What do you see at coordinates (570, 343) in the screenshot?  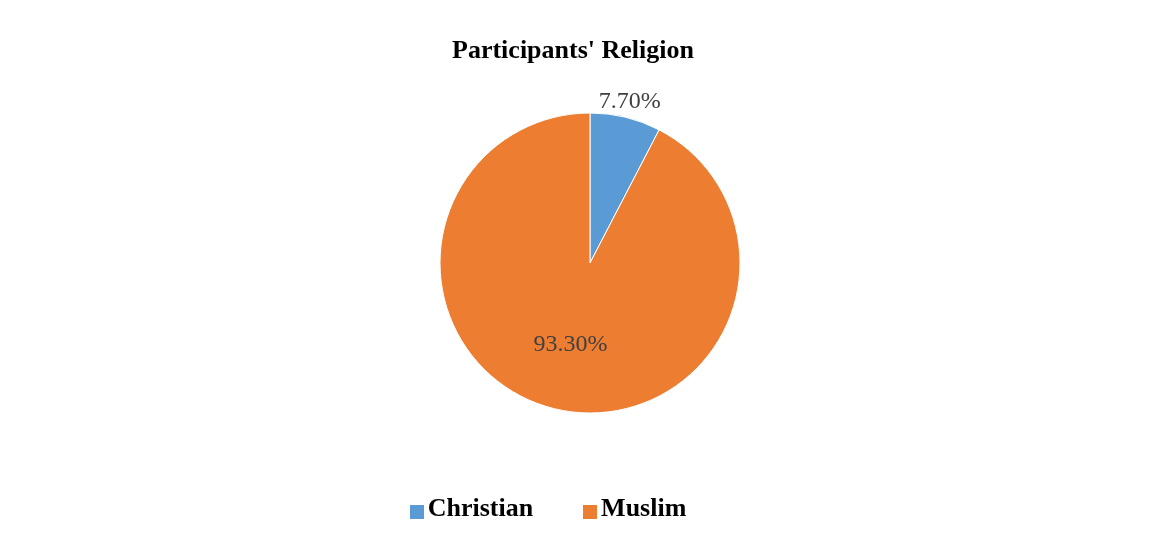 I see `data-label: 93.30%` at bounding box center [570, 343].